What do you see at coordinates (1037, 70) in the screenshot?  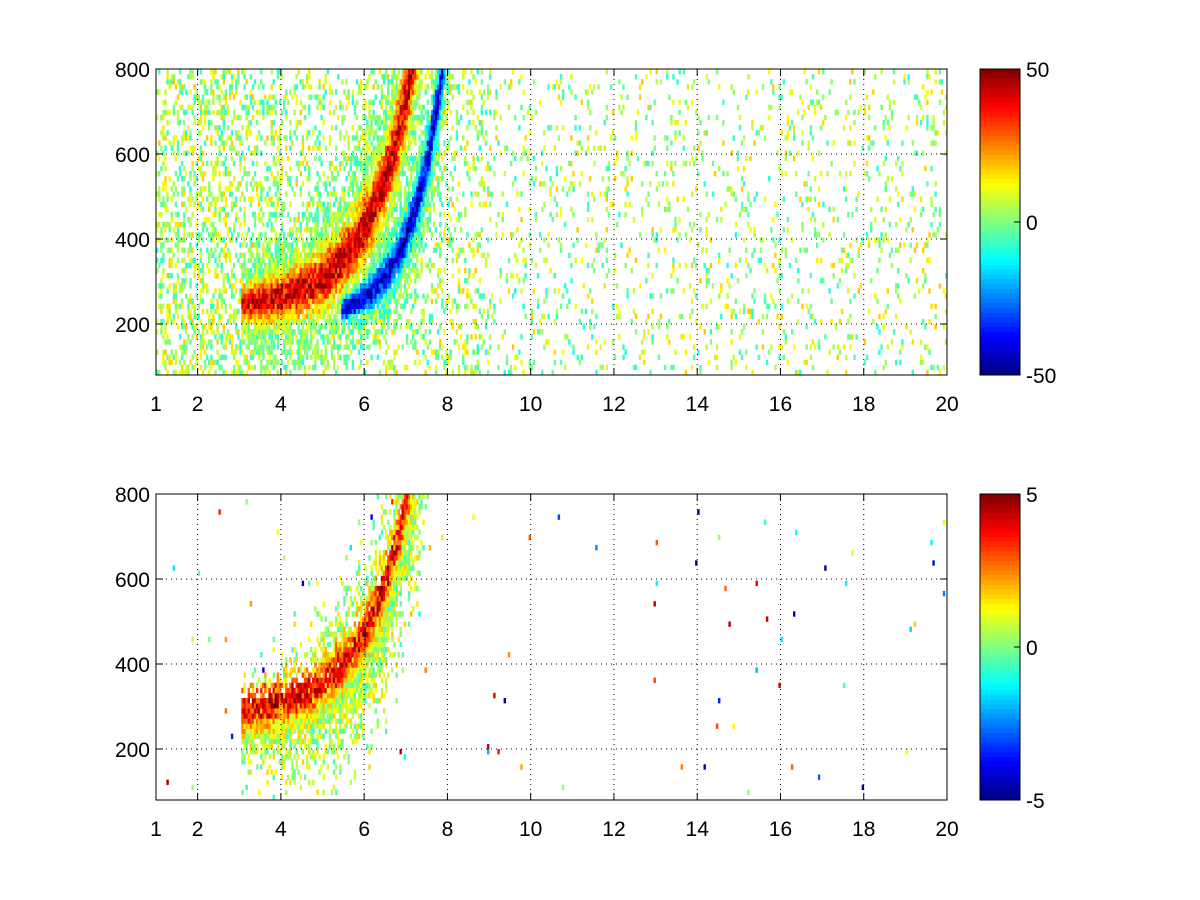 I see `colorbar-tick-label: 50` at bounding box center [1037, 70].